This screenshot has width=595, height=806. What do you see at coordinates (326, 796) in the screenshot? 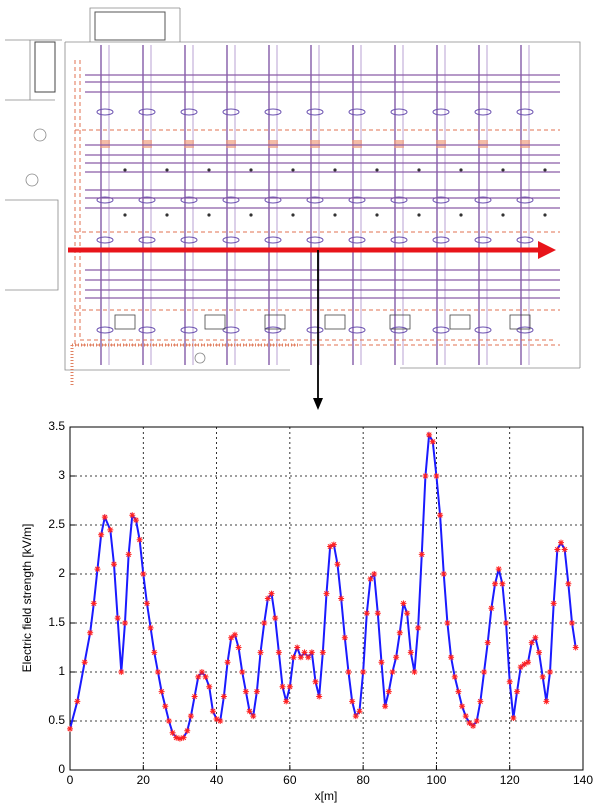
I see `x-axis-label: x[m]` at bounding box center [326, 796].